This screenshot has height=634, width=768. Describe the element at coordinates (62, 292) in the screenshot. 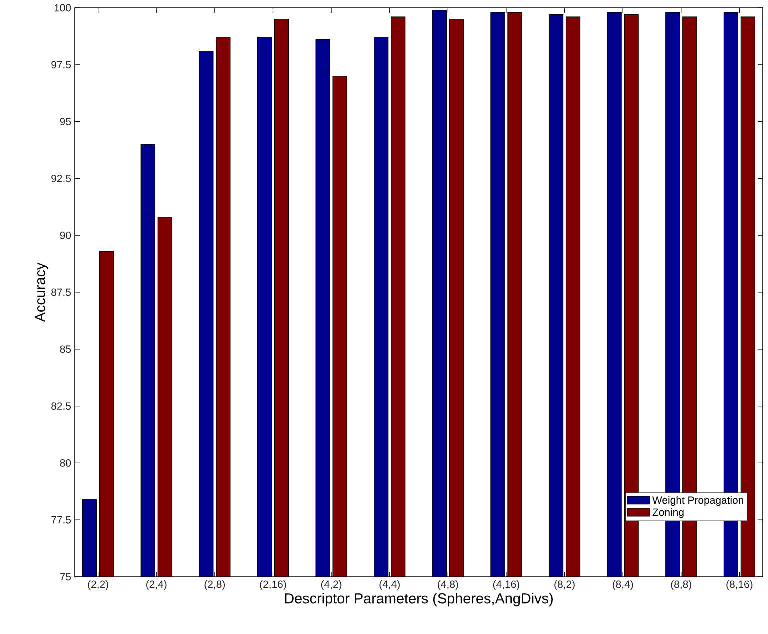

I see `y-tick-label: 87.5` at that location.